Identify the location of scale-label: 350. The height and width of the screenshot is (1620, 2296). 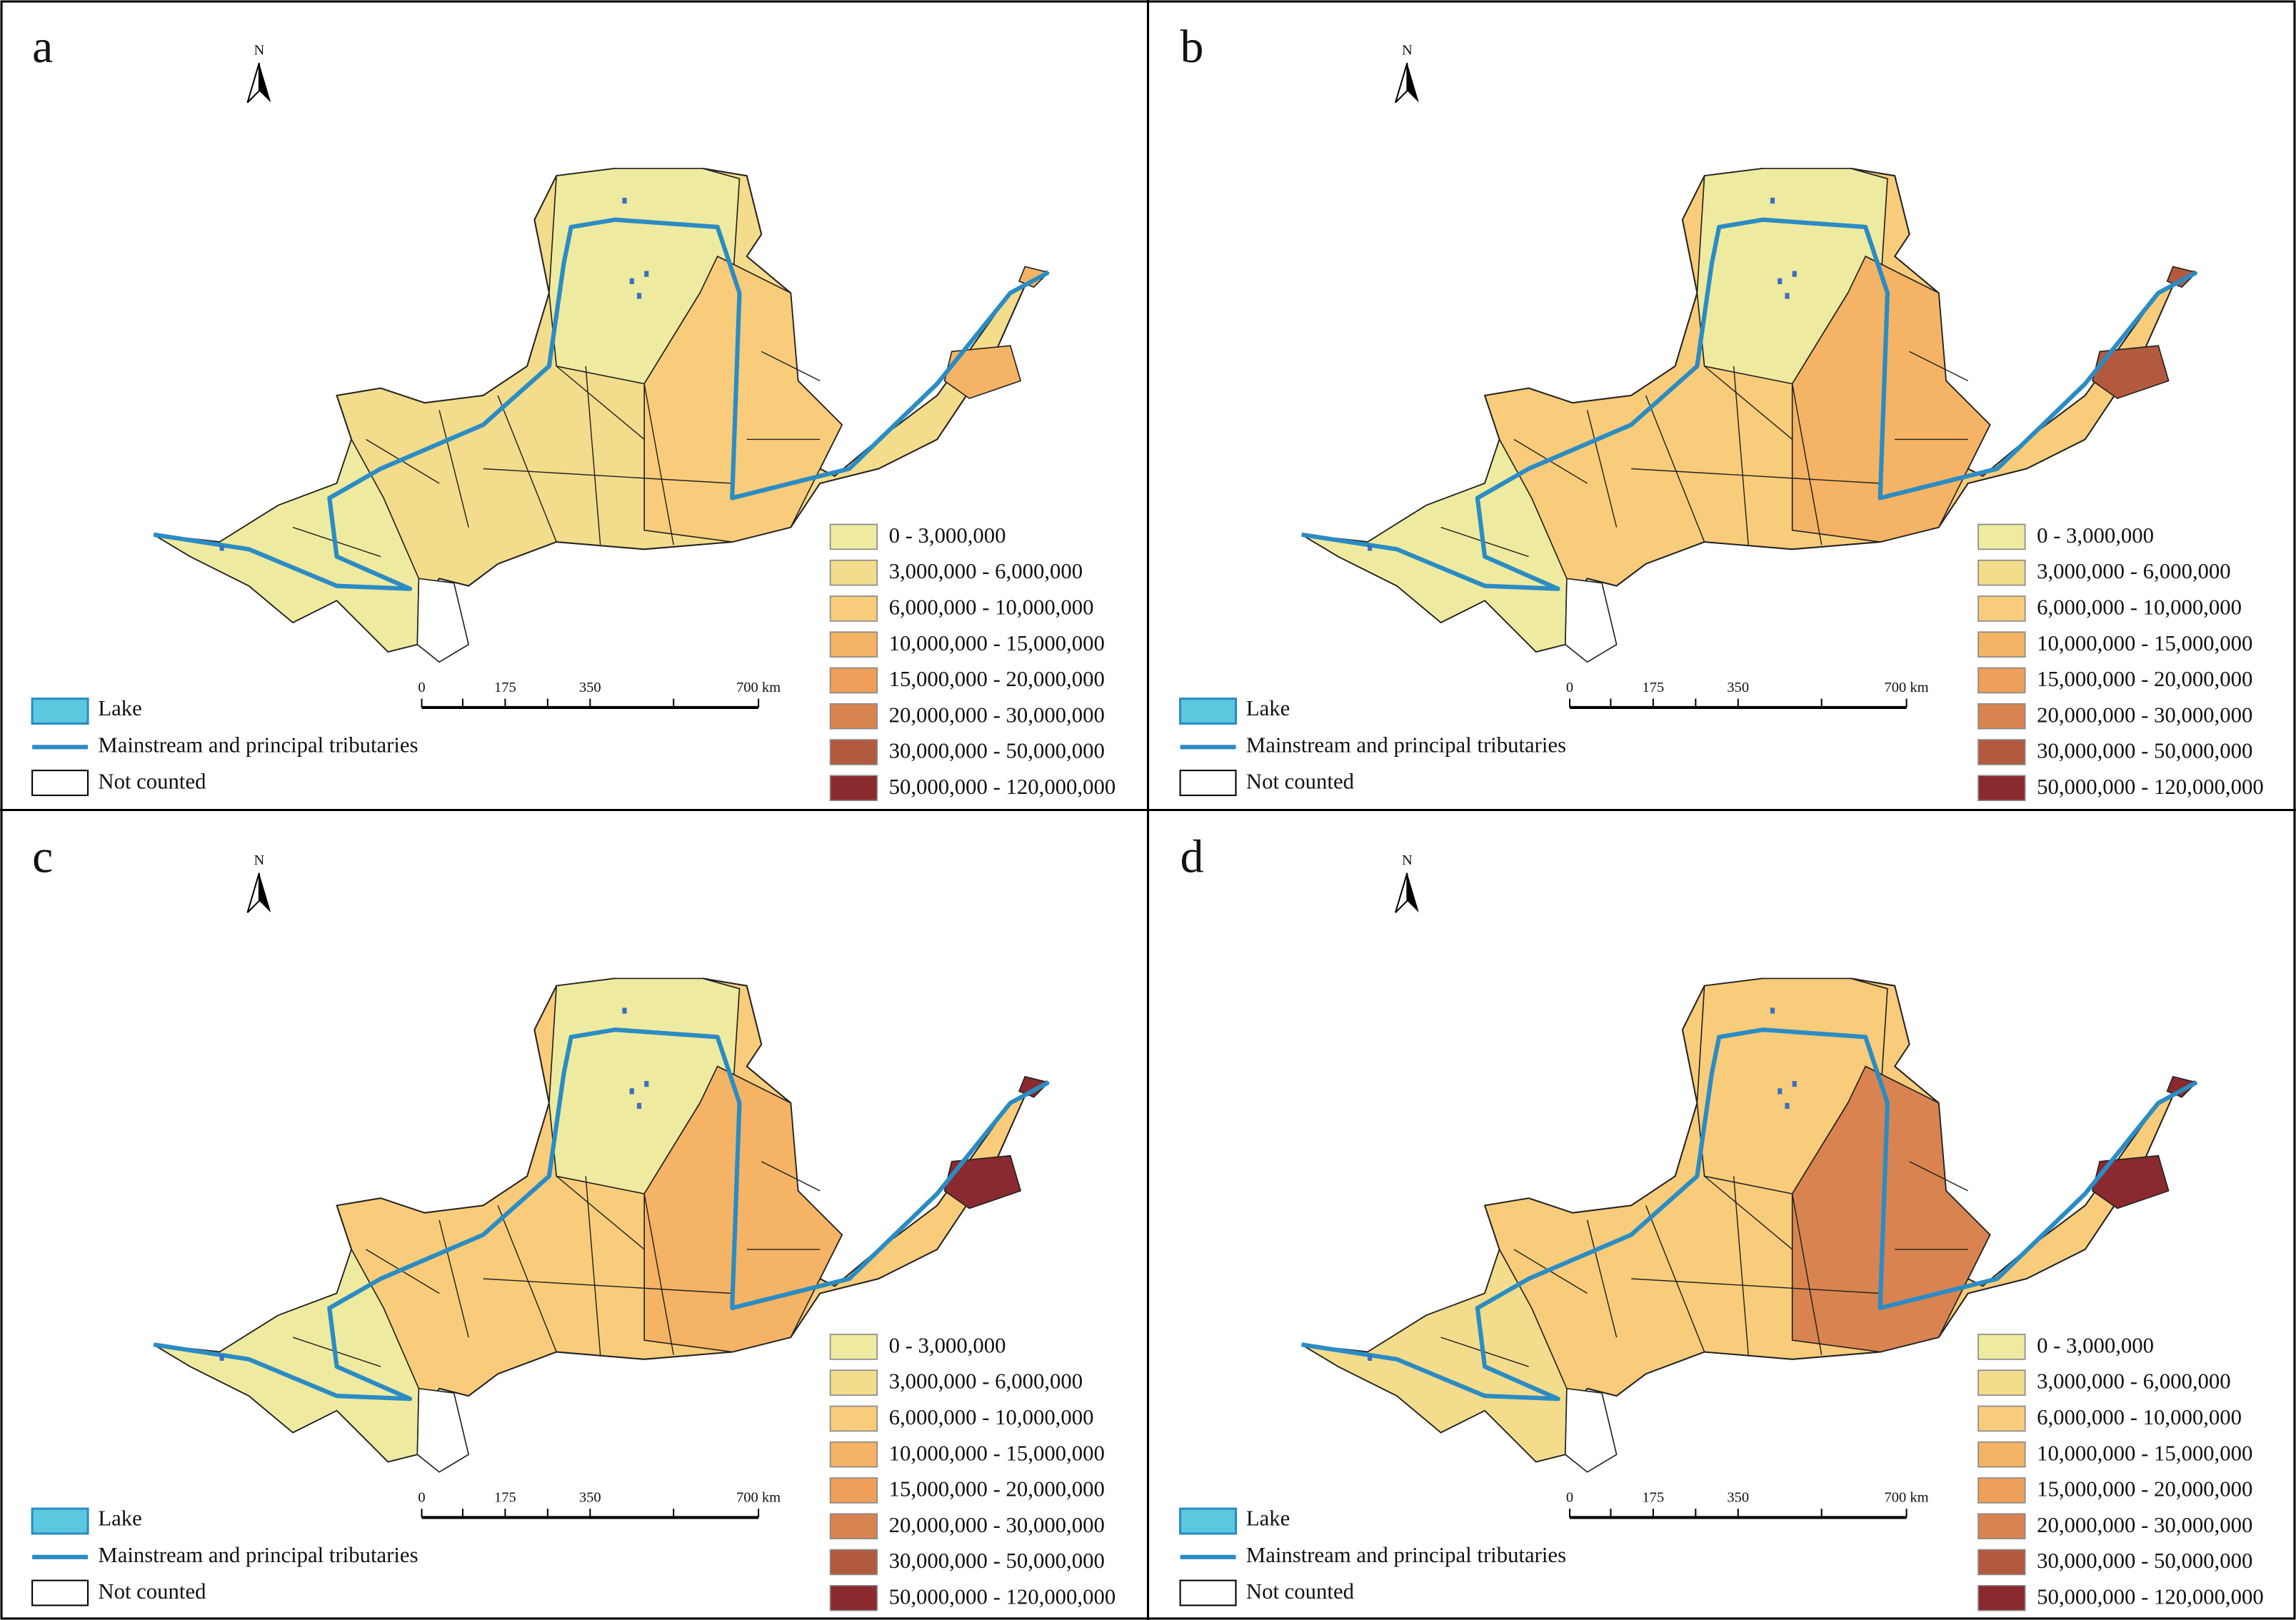
(590, 687).